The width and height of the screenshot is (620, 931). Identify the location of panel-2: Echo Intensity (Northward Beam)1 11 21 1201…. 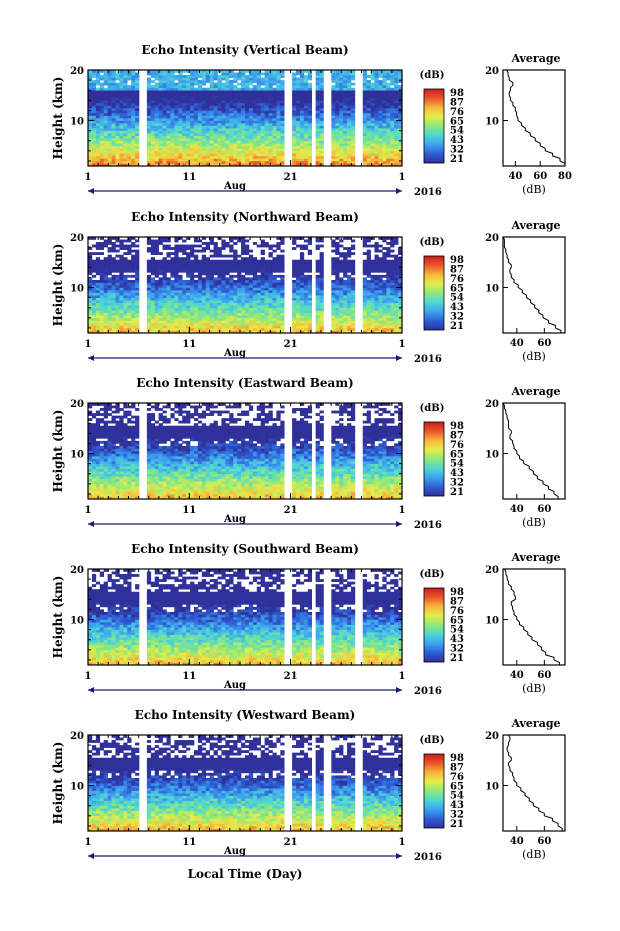
(308, 287).